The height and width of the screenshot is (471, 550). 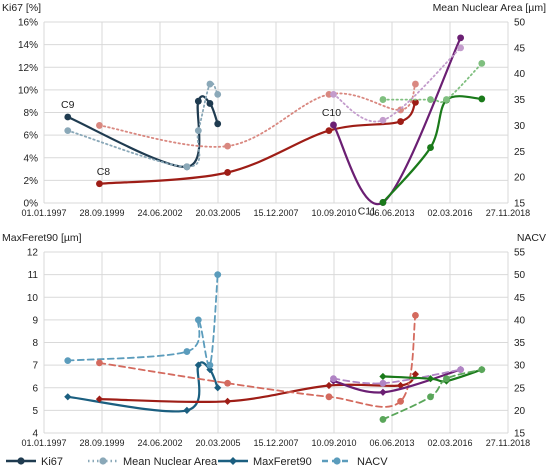 What do you see at coordinates (275, 443) in the screenshot?
I see `x-tick-label: 15.12.2007` at bounding box center [275, 443].